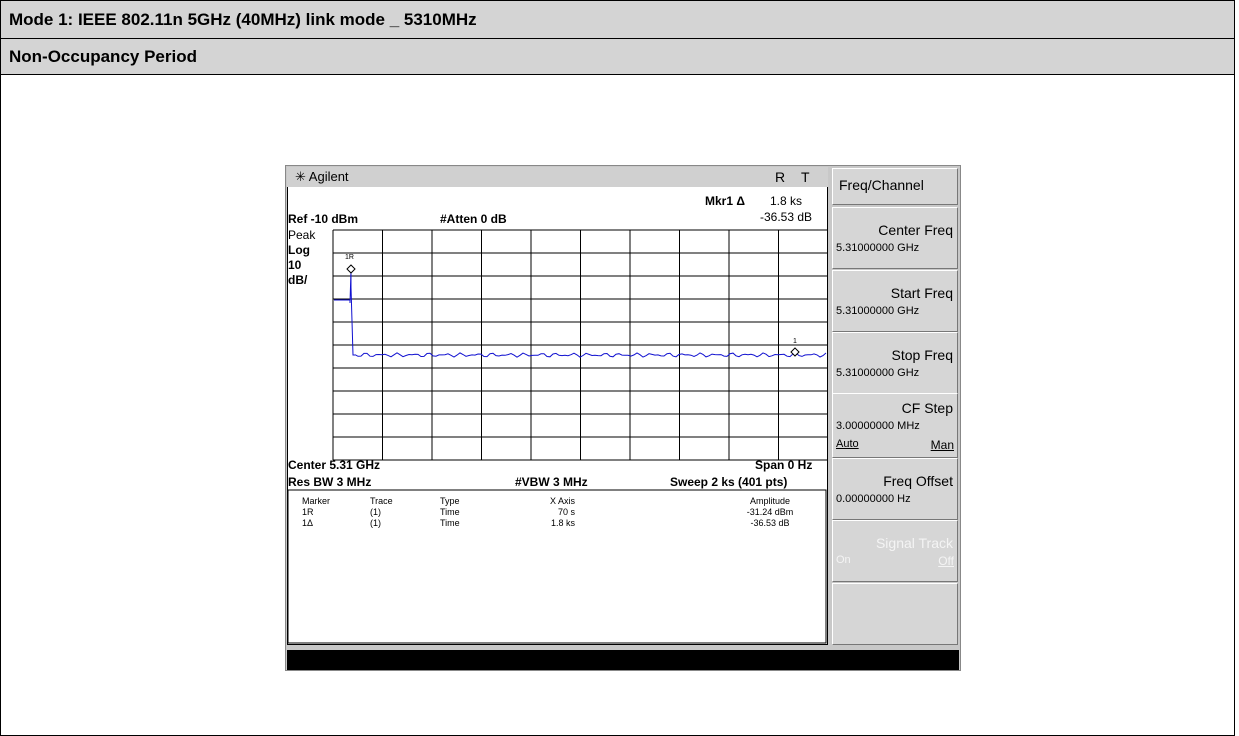 This screenshot has width=1239, height=736. Describe the element at coordinates (918, 481) in the screenshot. I see `softkey-label: Freq Offset` at that location.